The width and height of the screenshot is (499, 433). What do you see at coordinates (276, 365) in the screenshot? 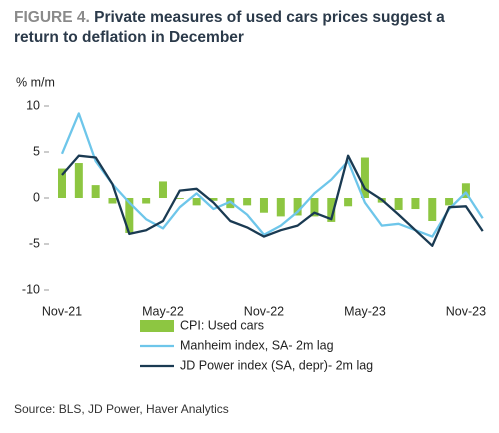
I see `legend-label: JD Power index (SA, depr)- 2m lag` at bounding box center [276, 365].